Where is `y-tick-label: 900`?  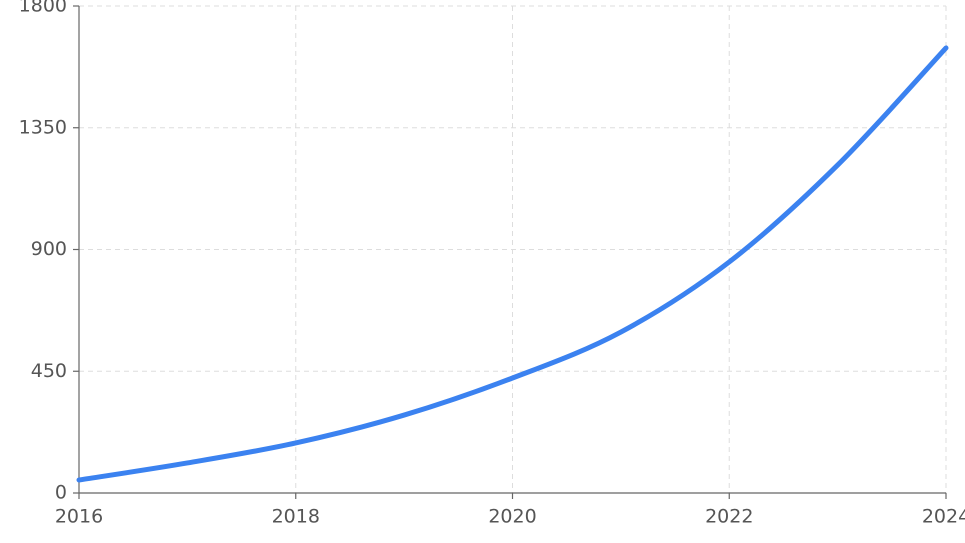
y-tick-label: 900 is located at coordinates (49, 249).